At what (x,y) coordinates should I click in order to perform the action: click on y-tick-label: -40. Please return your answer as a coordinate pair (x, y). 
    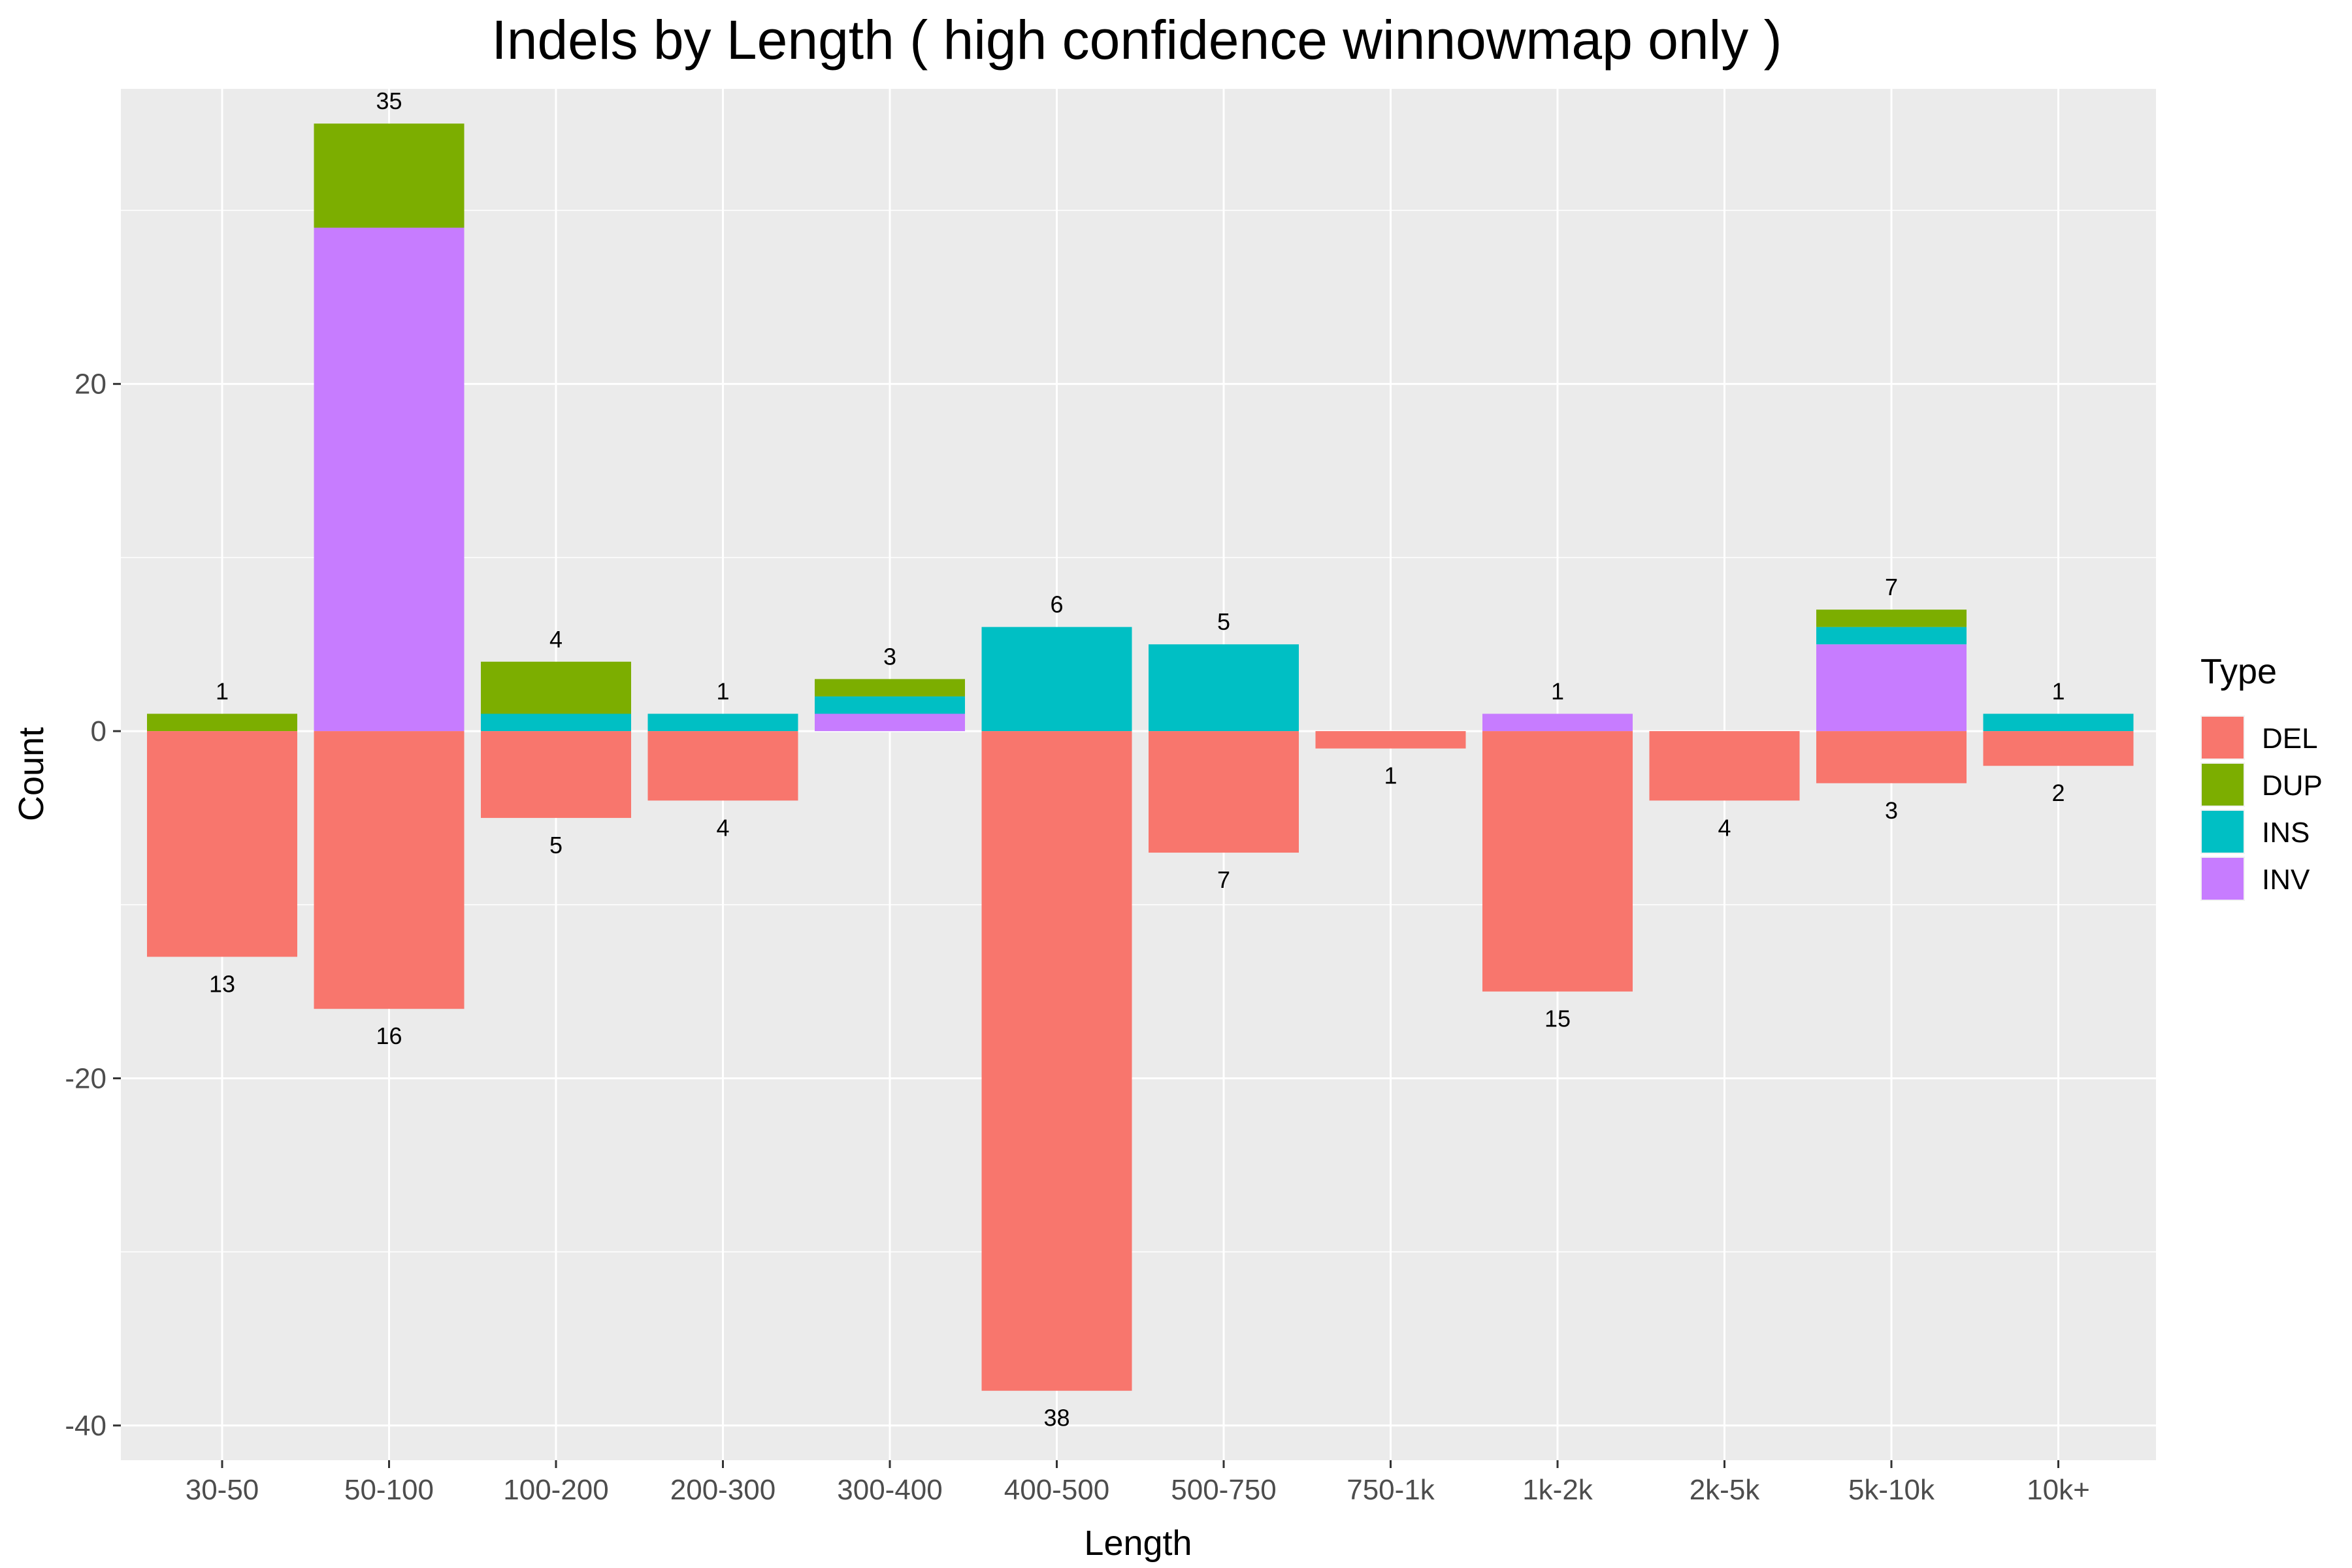
    Looking at the image, I should click on (85, 1426).